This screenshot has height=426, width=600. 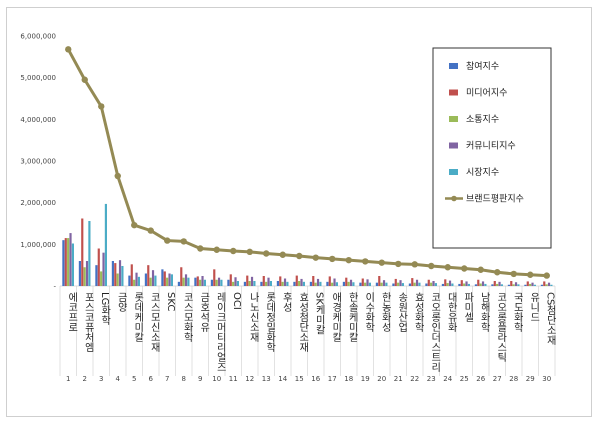 What do you see at coordinates (369, 312) in the screenshot?
I see `category-label: 이수화학` at bounding box center [369, 312].